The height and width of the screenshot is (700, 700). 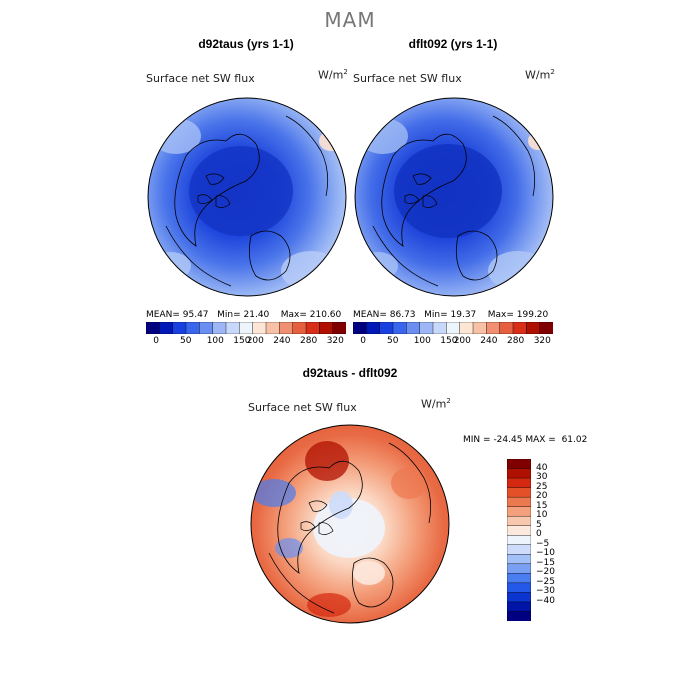 I want to click on panel2-colorbar-tick-label: 240, so click(x=489, y=341).